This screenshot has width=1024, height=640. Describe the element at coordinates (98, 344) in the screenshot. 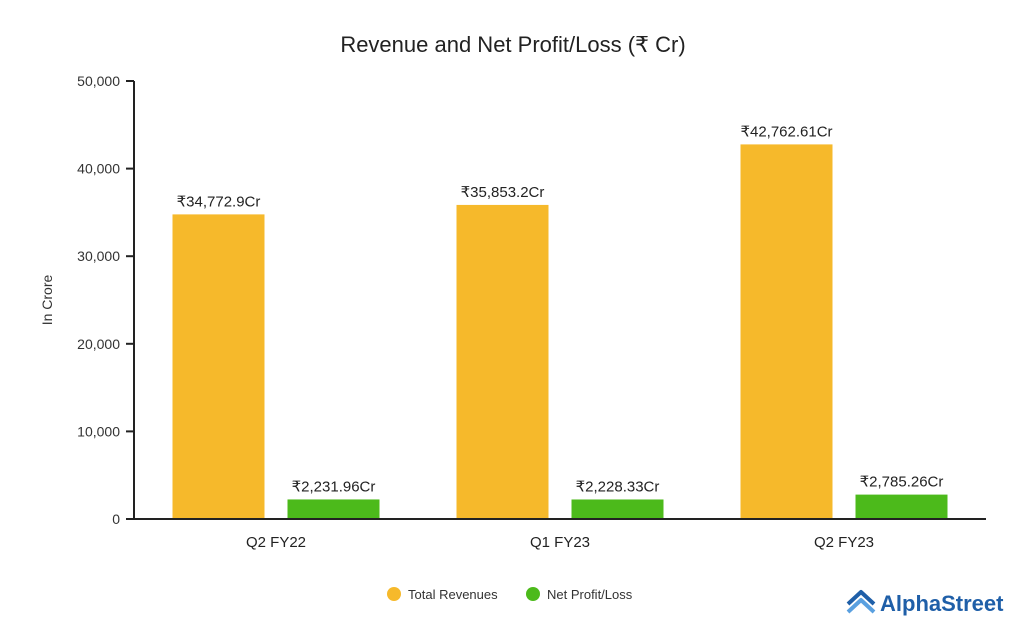

I see `y-tick-label: 20,000` at that location.